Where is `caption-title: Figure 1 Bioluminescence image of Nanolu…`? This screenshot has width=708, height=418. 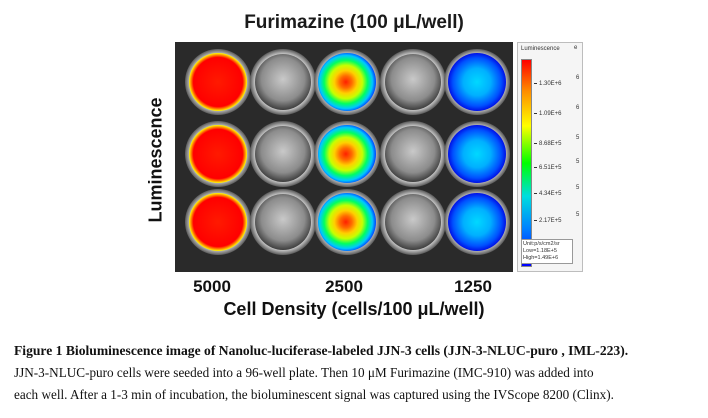
caption-title: Figure 1 Bioluminescence image of Nanolu… is located at coordinates (321, 350).